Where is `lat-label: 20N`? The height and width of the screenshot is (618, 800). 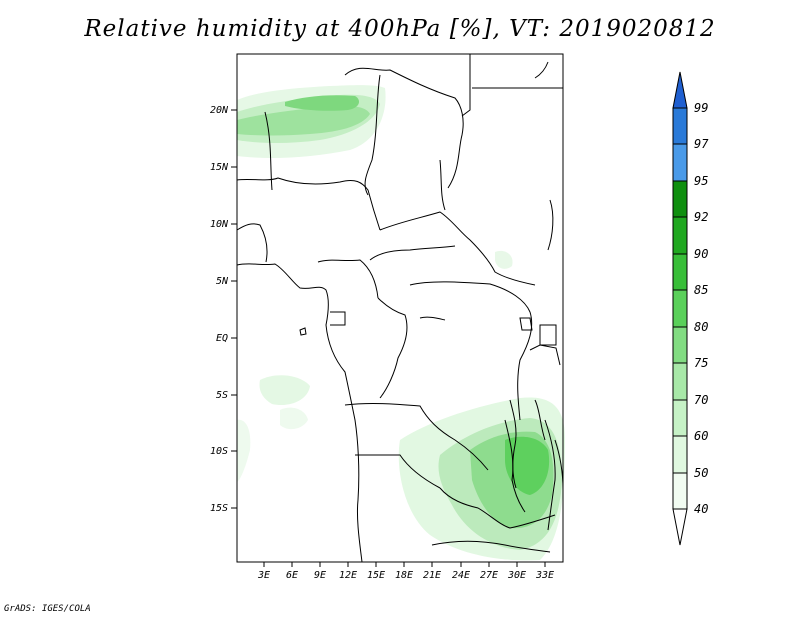
lat-label: 20N is located at coordinates (219, 110).